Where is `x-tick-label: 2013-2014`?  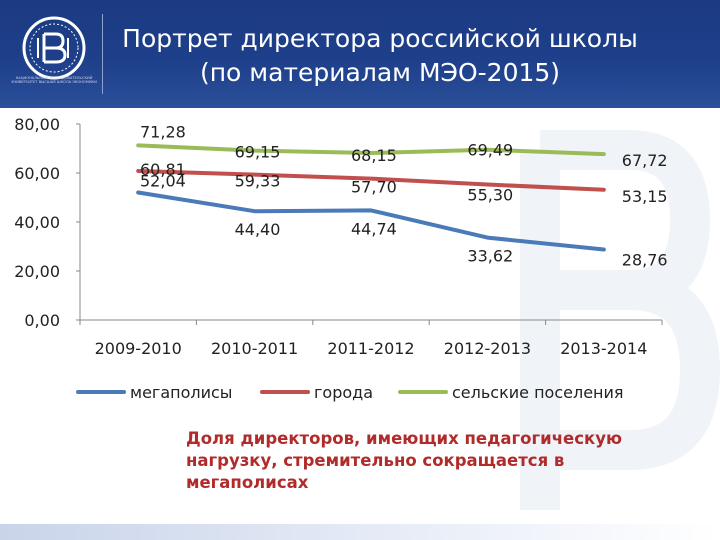 x-tick-label: 2013-2014 is located at coordinates (603, 348).